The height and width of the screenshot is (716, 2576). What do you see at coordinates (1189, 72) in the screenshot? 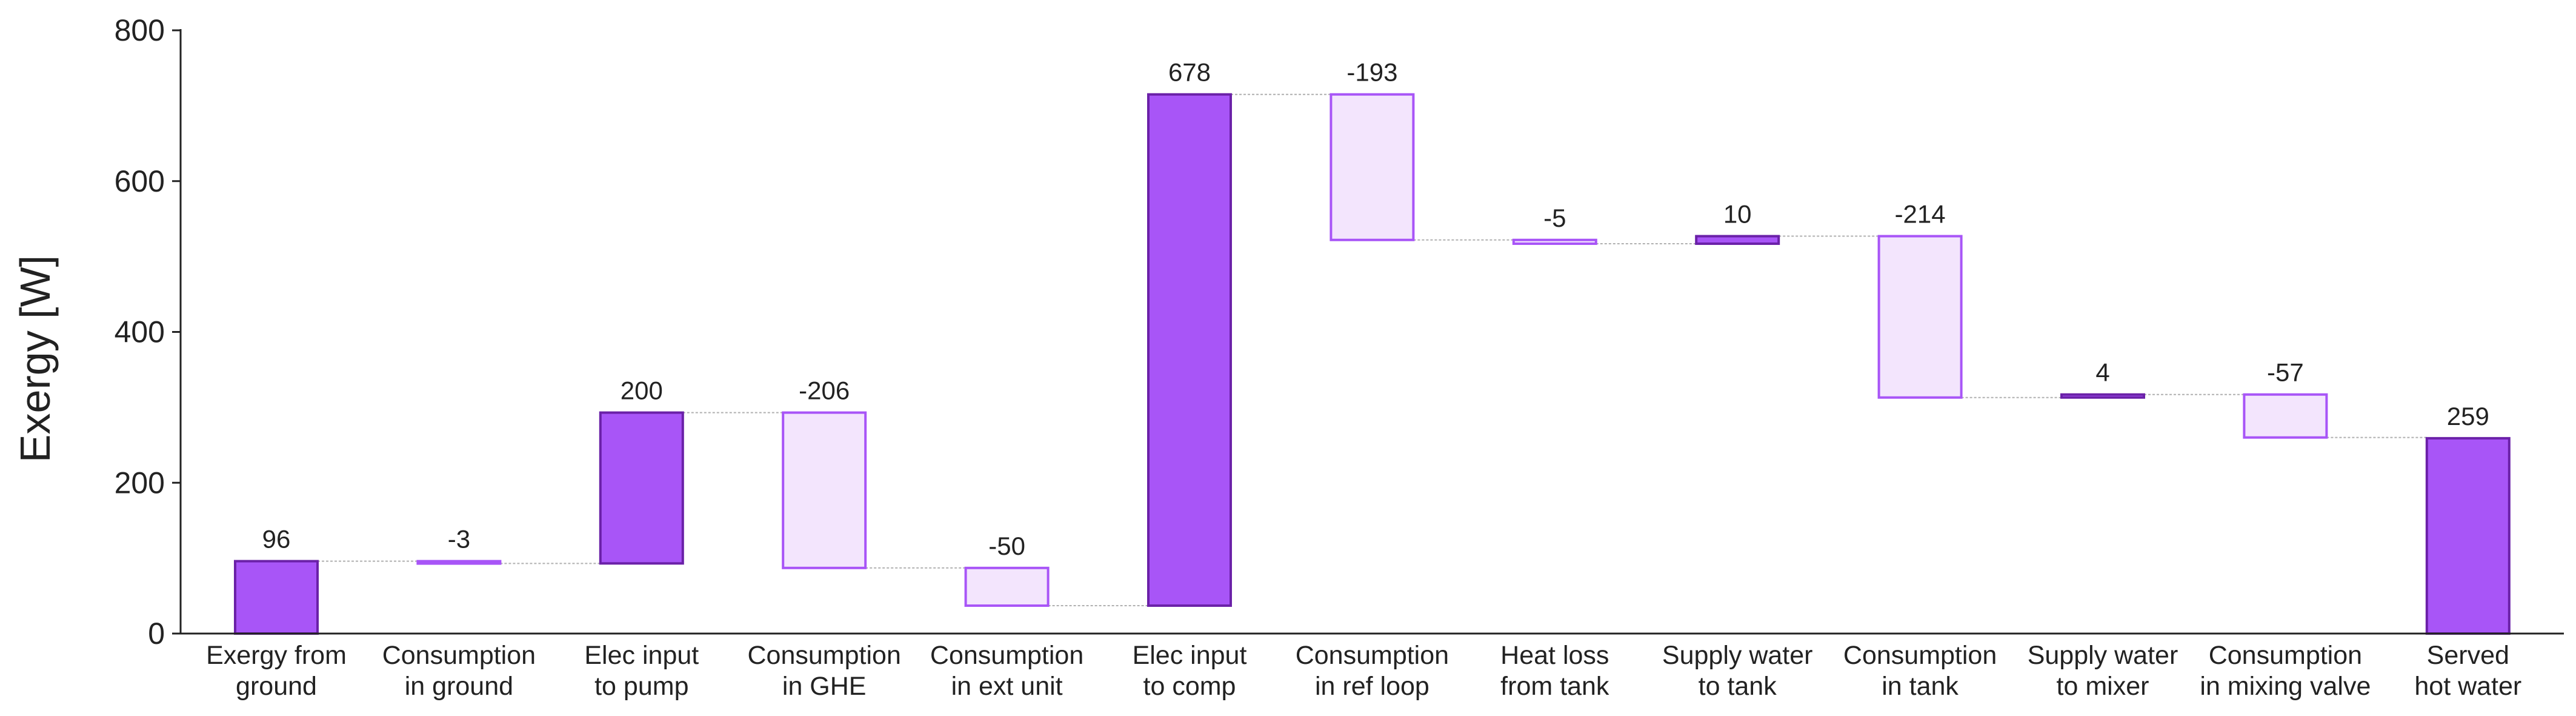
I see `data-label-5: 678` at bounding box center [1189, 72].